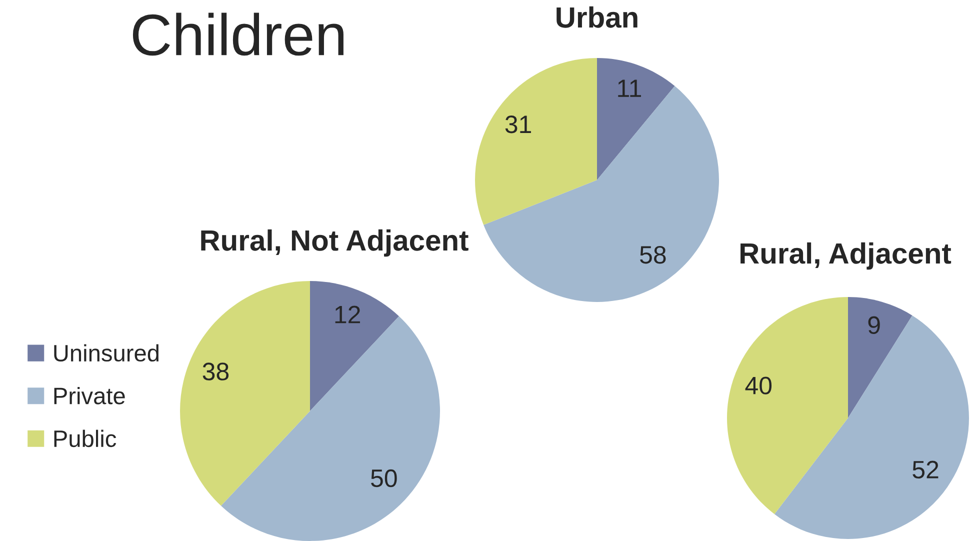  I want to click on data-label: 11, so click(629, 88).